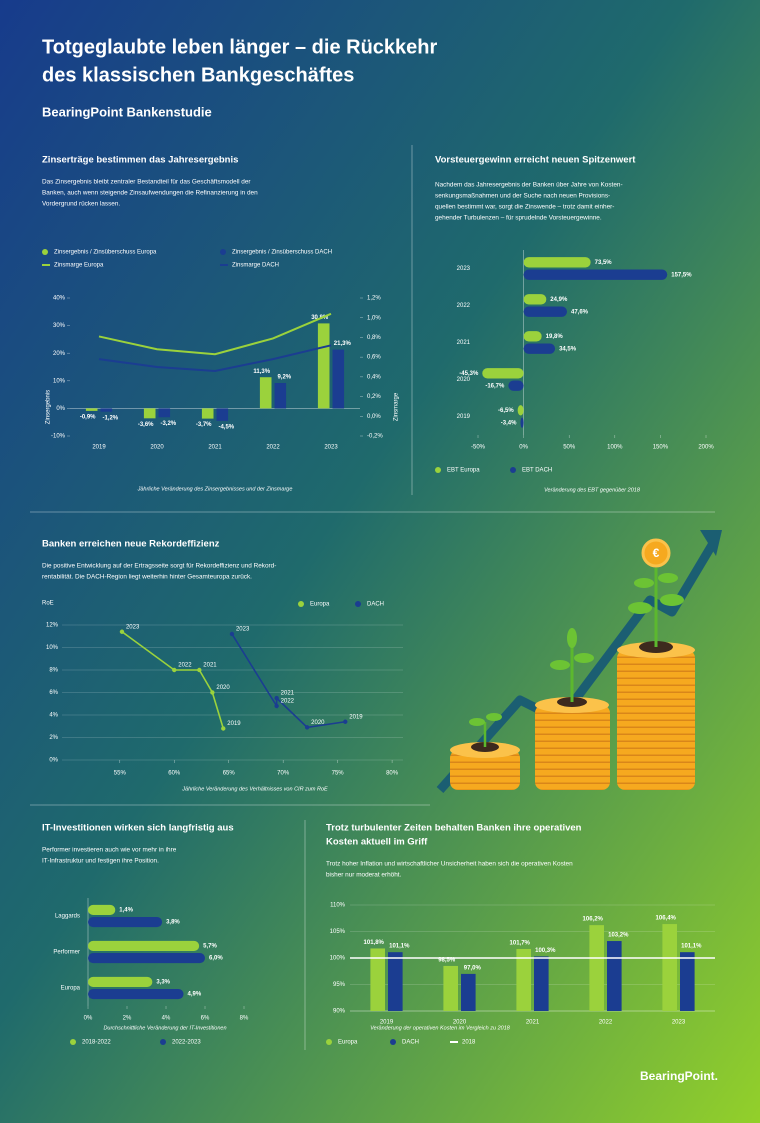  Describe the element at coordinates (146, 425) in the screenshot. I see `value-label: -3,6%` at that location.